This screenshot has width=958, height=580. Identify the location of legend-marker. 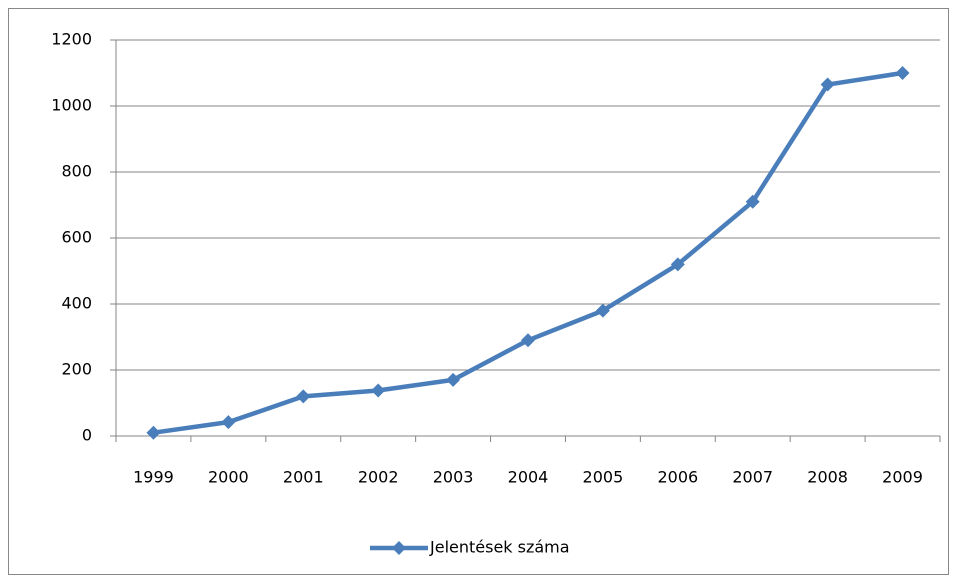
(399, 548).